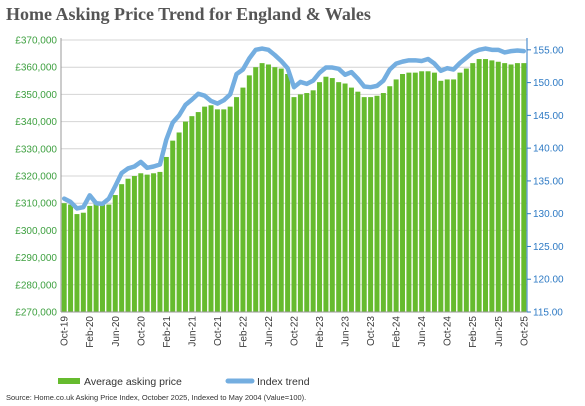 Image resolution: width=585 pixels, height=406 pixels. Describe the element at coordinates (141, 331) in the screenshot. I see `x-tick-label: Oct-20` at that location.